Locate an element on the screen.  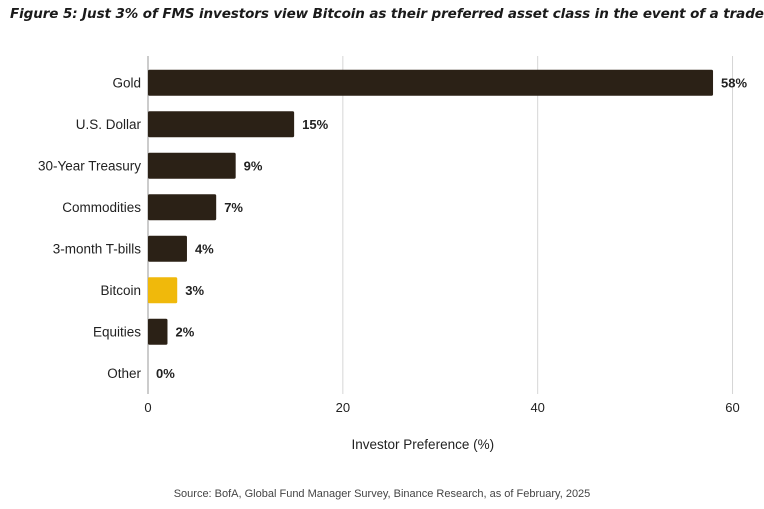
x-tick-label: 0 is located at coordinates (147, 407).